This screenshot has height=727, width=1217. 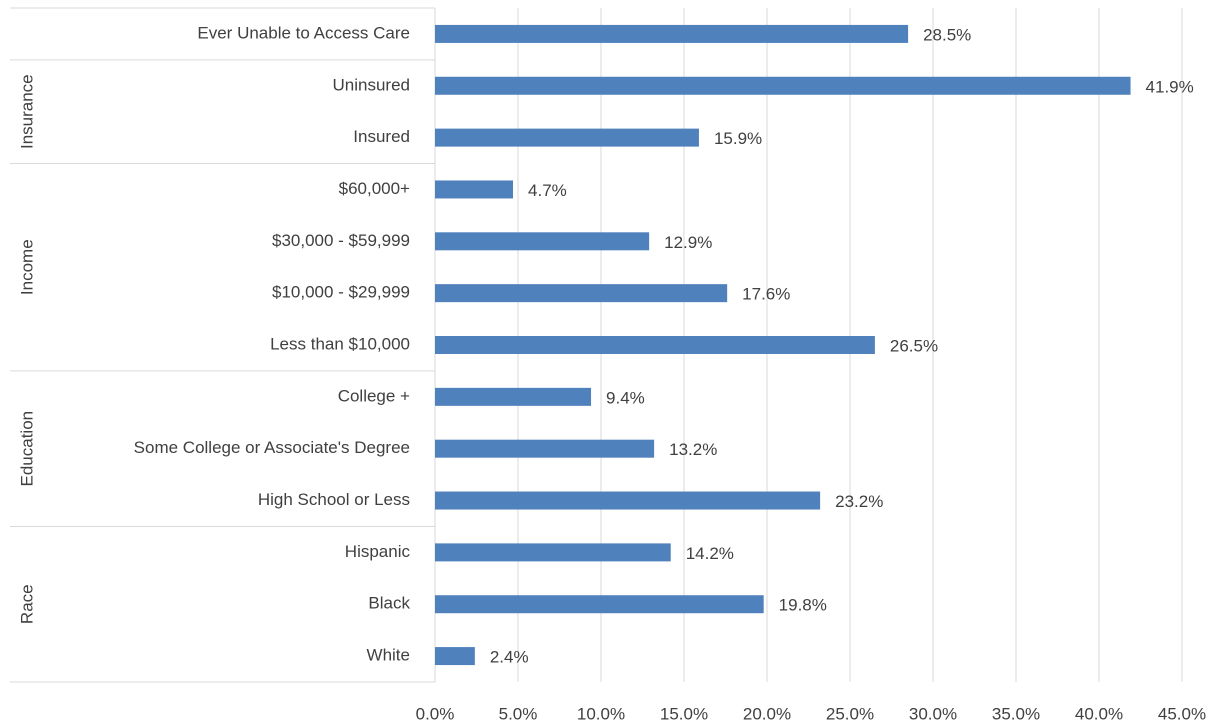 What do you see at coordinates (26, 267) in the screenshot?
I see `group-label: Income` at bounding box center [26, 267].